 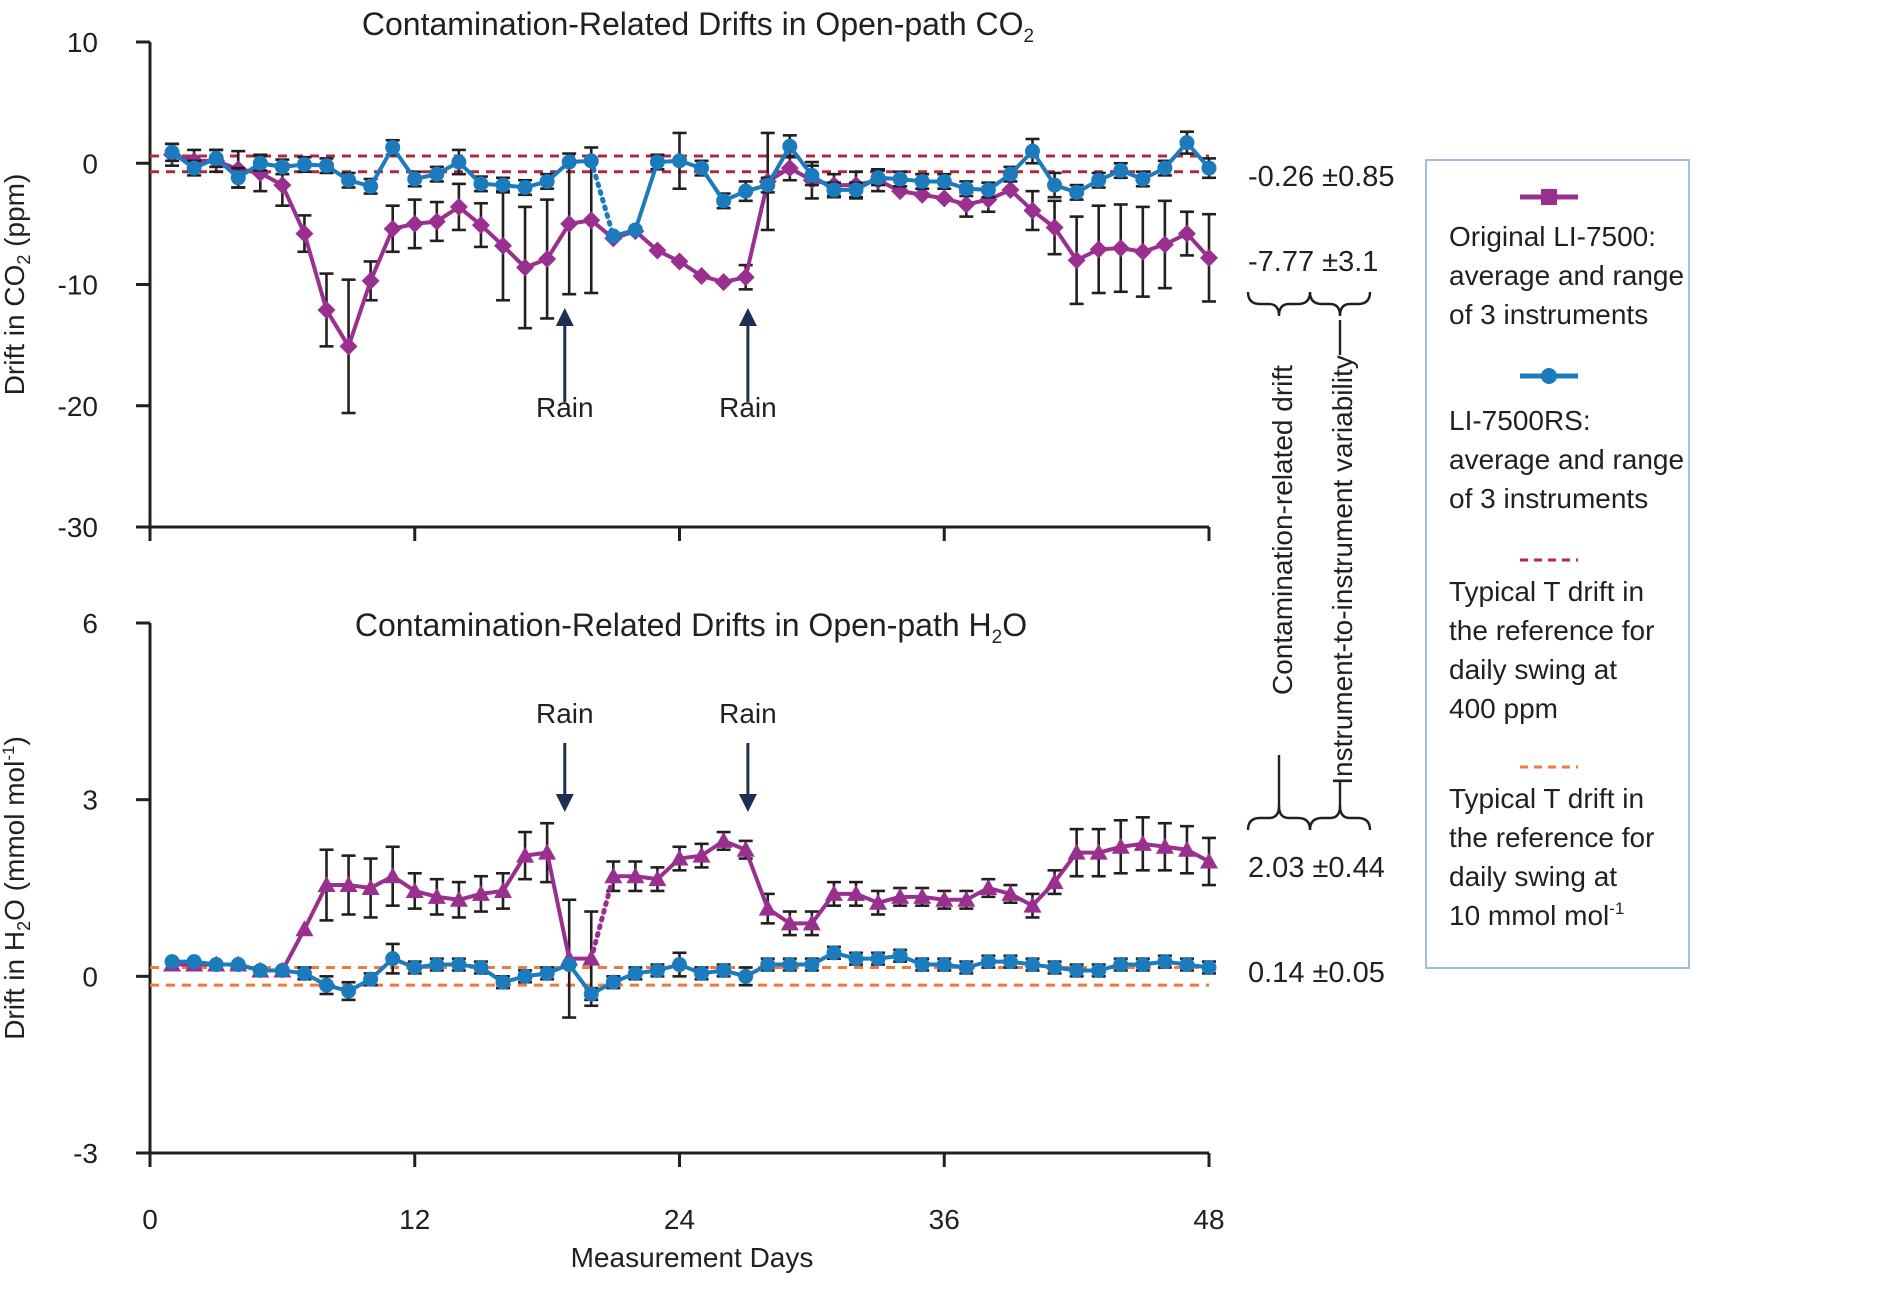 What do you see at coordinates (1548, 314) in the screenshot?
I see `legend-text-line: of 3 instruments` at bounding box center [1548, 314].